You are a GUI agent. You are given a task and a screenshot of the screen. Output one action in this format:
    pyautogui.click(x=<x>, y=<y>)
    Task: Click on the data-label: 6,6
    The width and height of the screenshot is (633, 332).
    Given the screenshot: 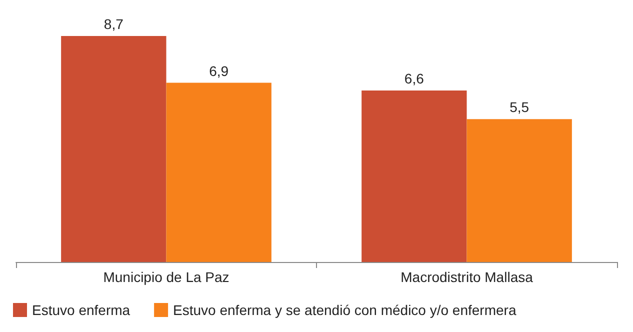 What is the action you would take?
    pyautogui.click(x=414, y=78)
    